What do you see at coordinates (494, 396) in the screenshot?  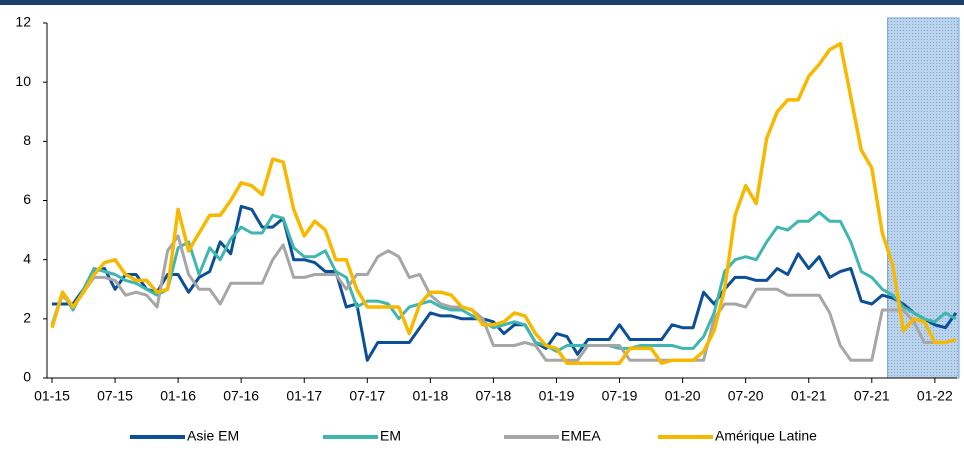 I see `x-tick-label: 07-18` at bounding box center [494, 396].